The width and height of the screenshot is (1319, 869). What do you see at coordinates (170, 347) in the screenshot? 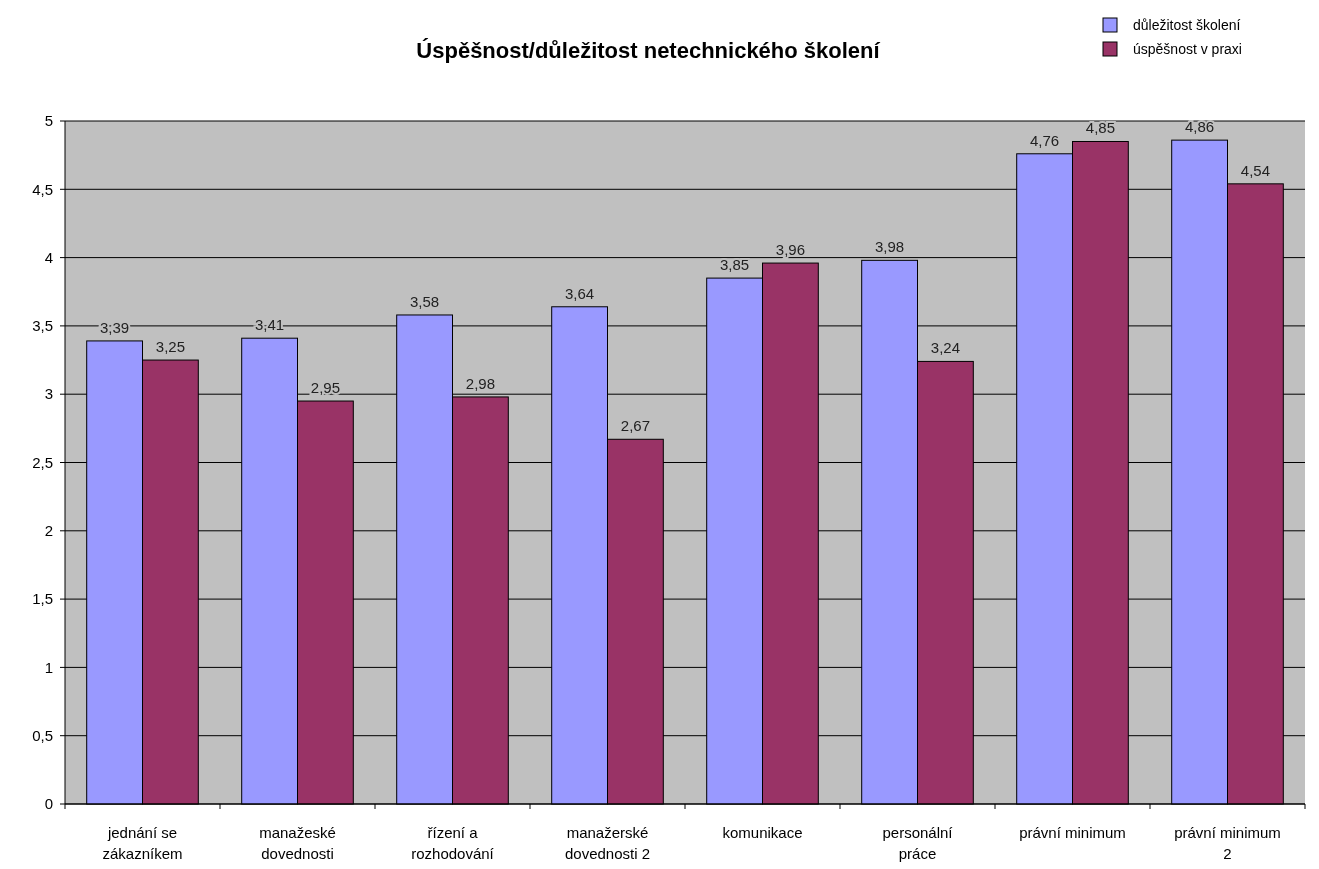
I see `data-label: 3,25` at bounding box center [170, 347].